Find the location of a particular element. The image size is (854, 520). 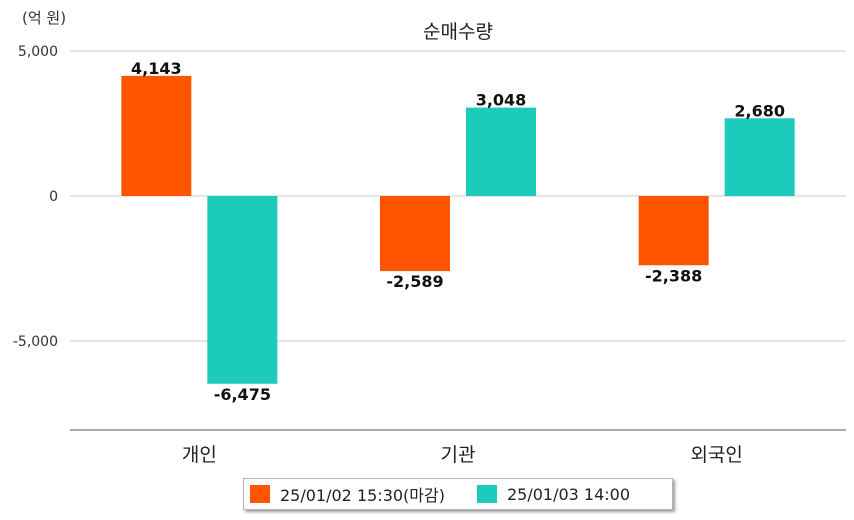

data-label: 2,680 is located at coordinates (759, 110).